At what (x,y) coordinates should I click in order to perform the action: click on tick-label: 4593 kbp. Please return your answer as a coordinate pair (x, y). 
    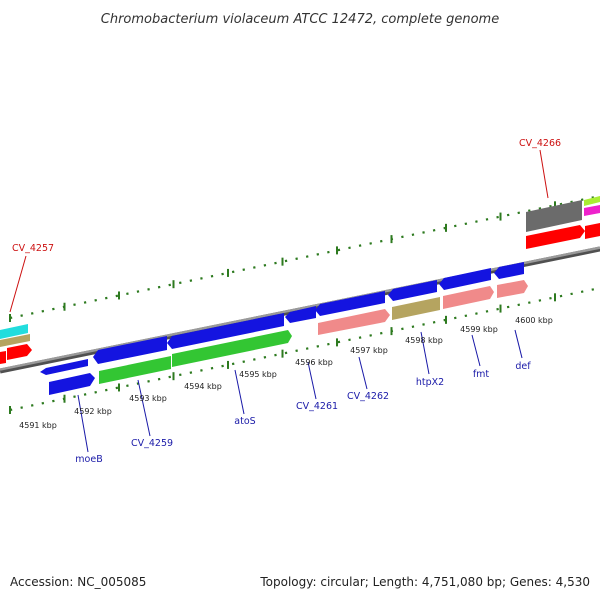
    Looking at the image, I should click on (148, 398).